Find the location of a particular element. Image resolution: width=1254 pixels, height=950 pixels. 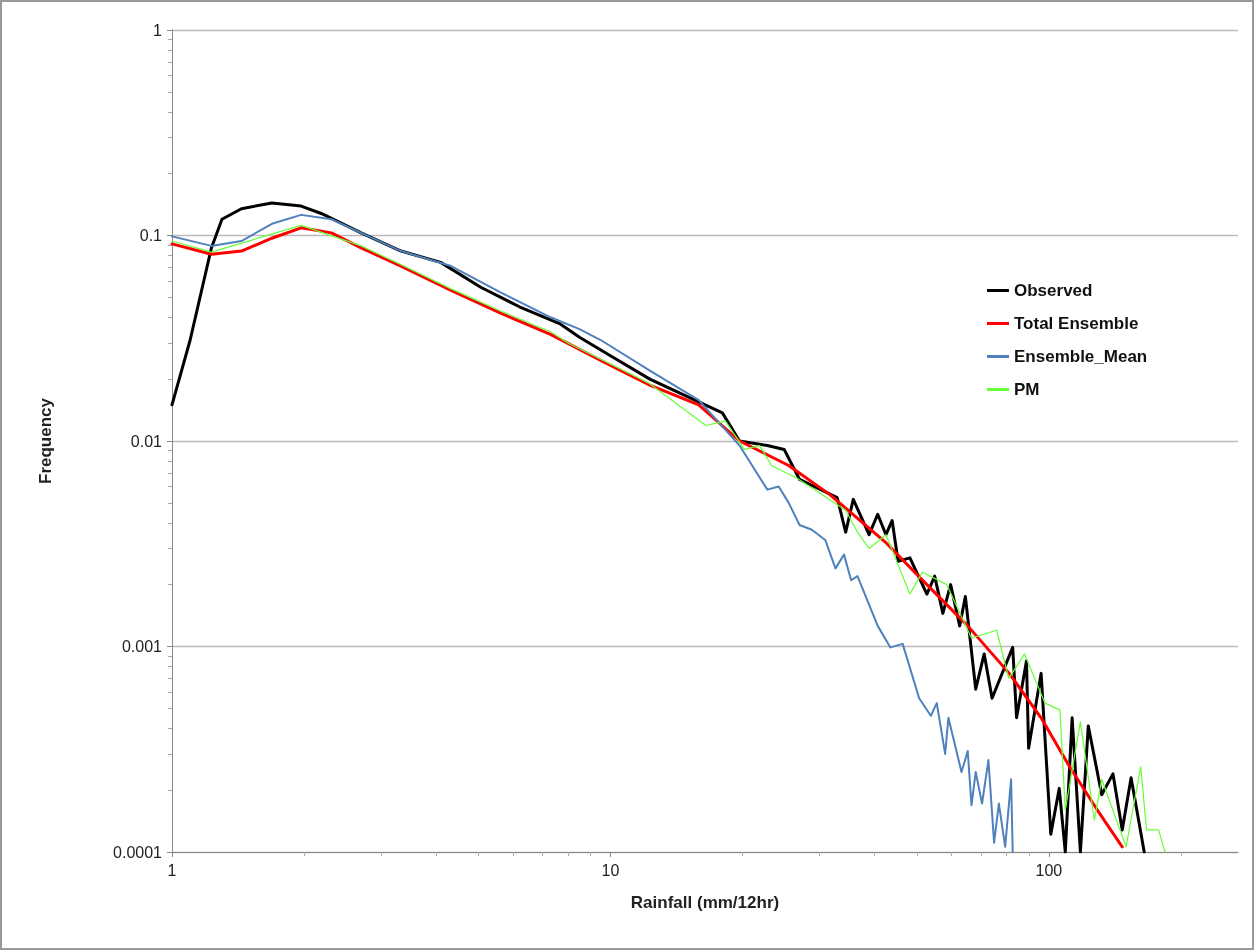

y-tick-label: 0.0001 is located at coordinates (138, 852).